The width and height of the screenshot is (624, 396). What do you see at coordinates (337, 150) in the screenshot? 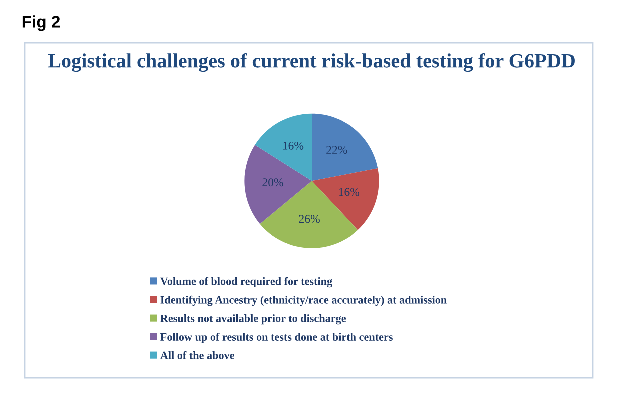
I see `data-label: 22%` at bounding box center [337, 150].